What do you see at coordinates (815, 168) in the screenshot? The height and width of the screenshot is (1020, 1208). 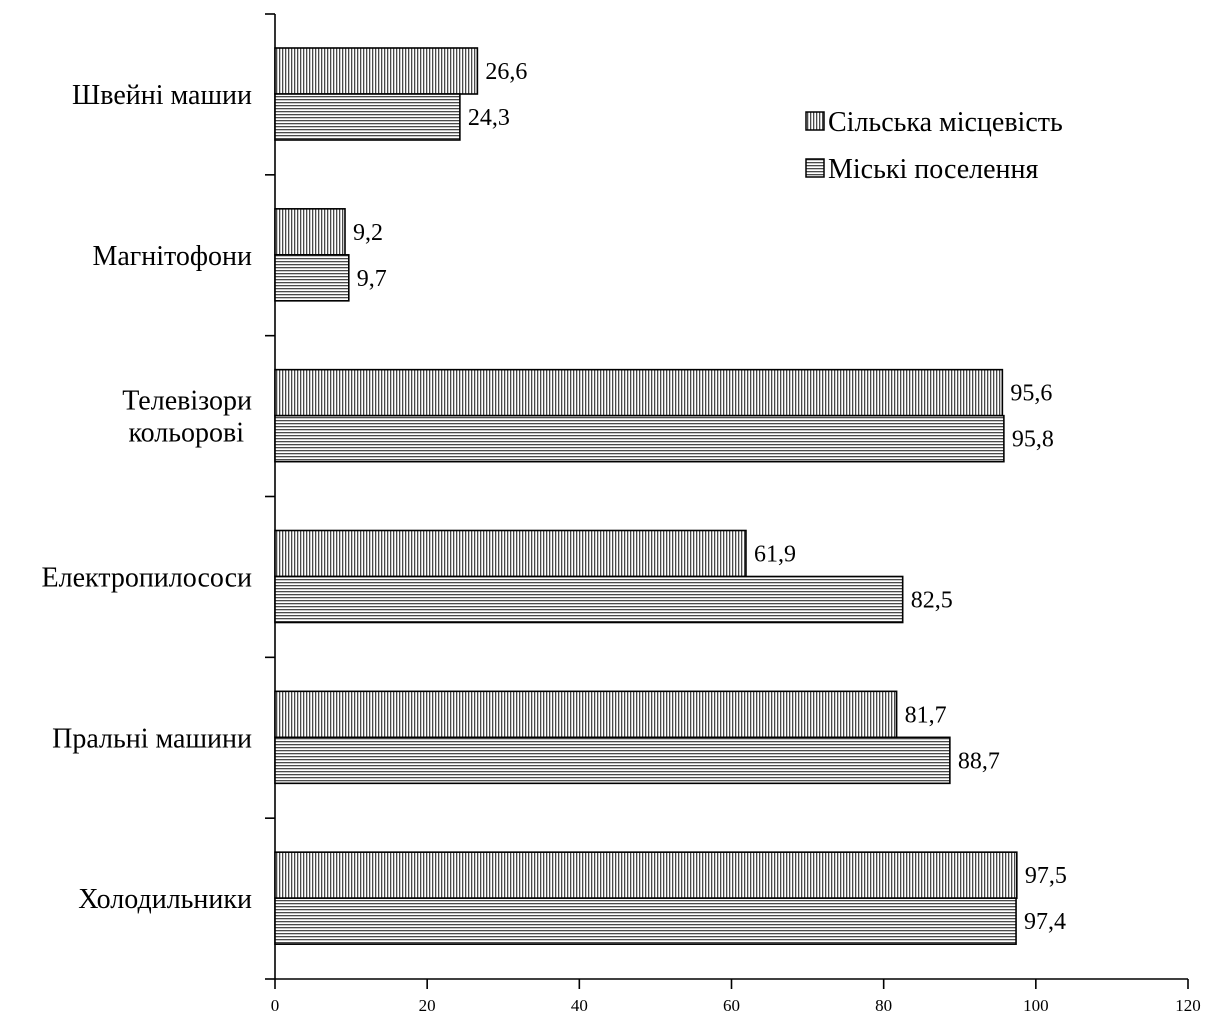 I see `legend-swatch-urban` at bounding box center [815, 168].